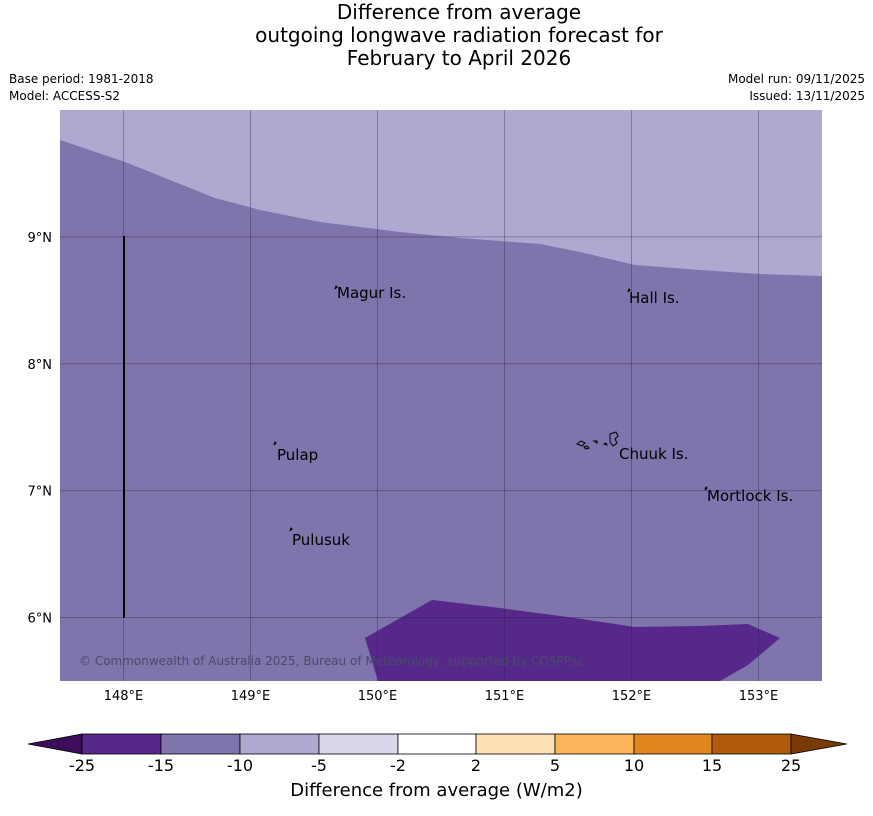 Image resolution: width=873 pixels, height=816 pixels. I want to click on place-label: Chuuk Is., so click(653, 454).